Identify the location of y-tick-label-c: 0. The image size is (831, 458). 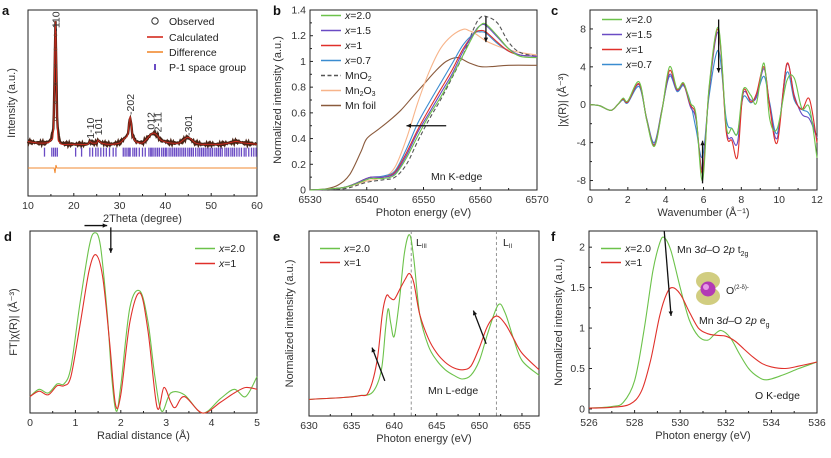
(583, 105).